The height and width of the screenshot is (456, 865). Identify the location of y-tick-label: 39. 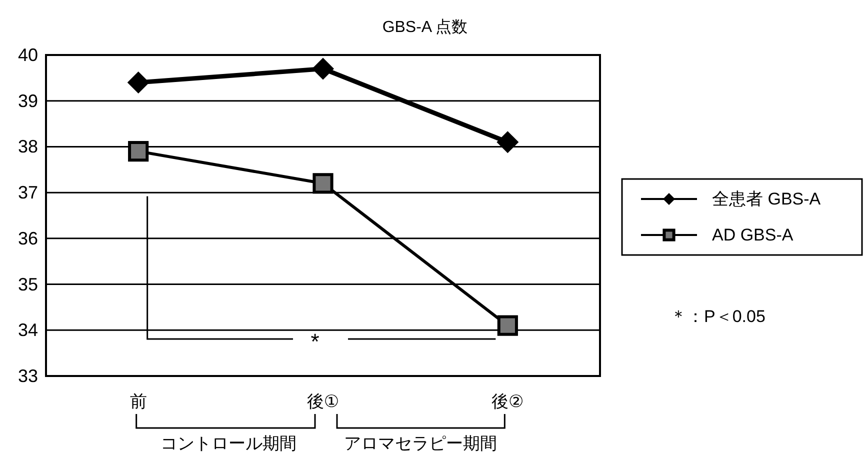
(28, 100).